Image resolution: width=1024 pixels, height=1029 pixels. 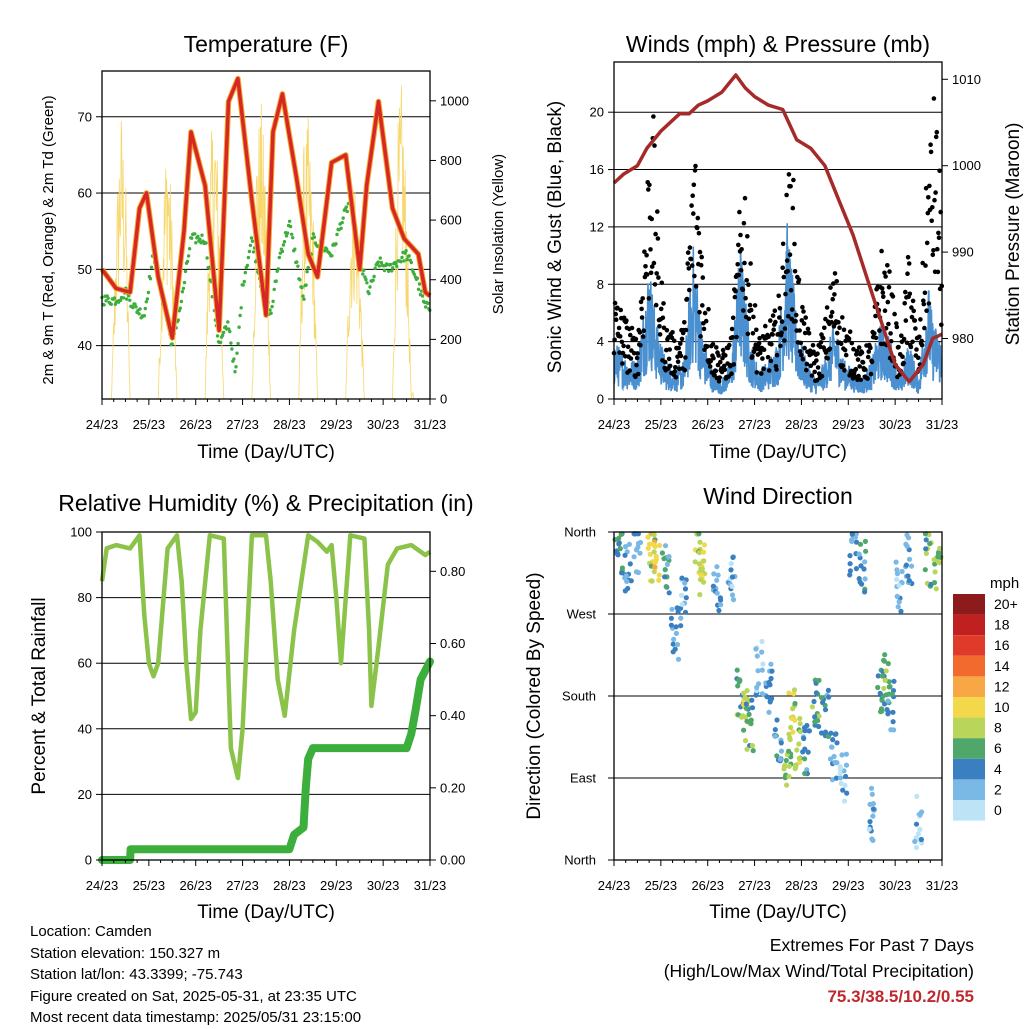 What do you see at coordinates (1004, 583) in the screenshot?
I see `legend-title: mph` at bounding box center [1004, 583].